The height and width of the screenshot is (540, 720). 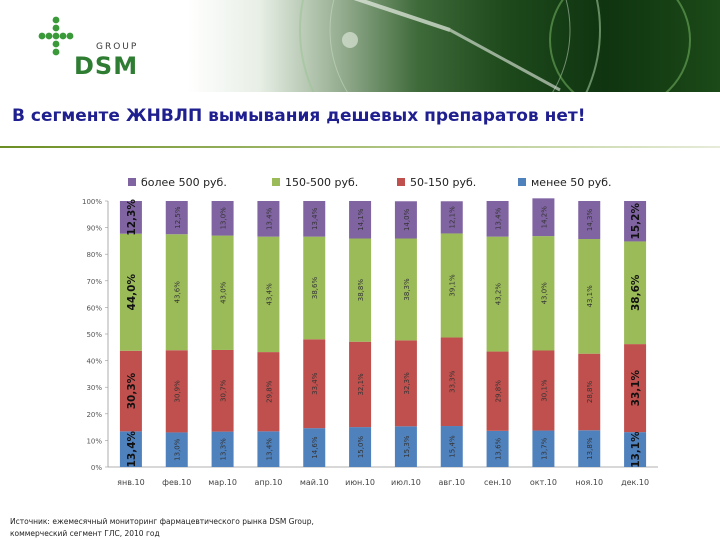 What do you see at coordinates (94, 362) in the screenshot?
I see `y-tick-label: 40%` at bounding box center [94, 362].